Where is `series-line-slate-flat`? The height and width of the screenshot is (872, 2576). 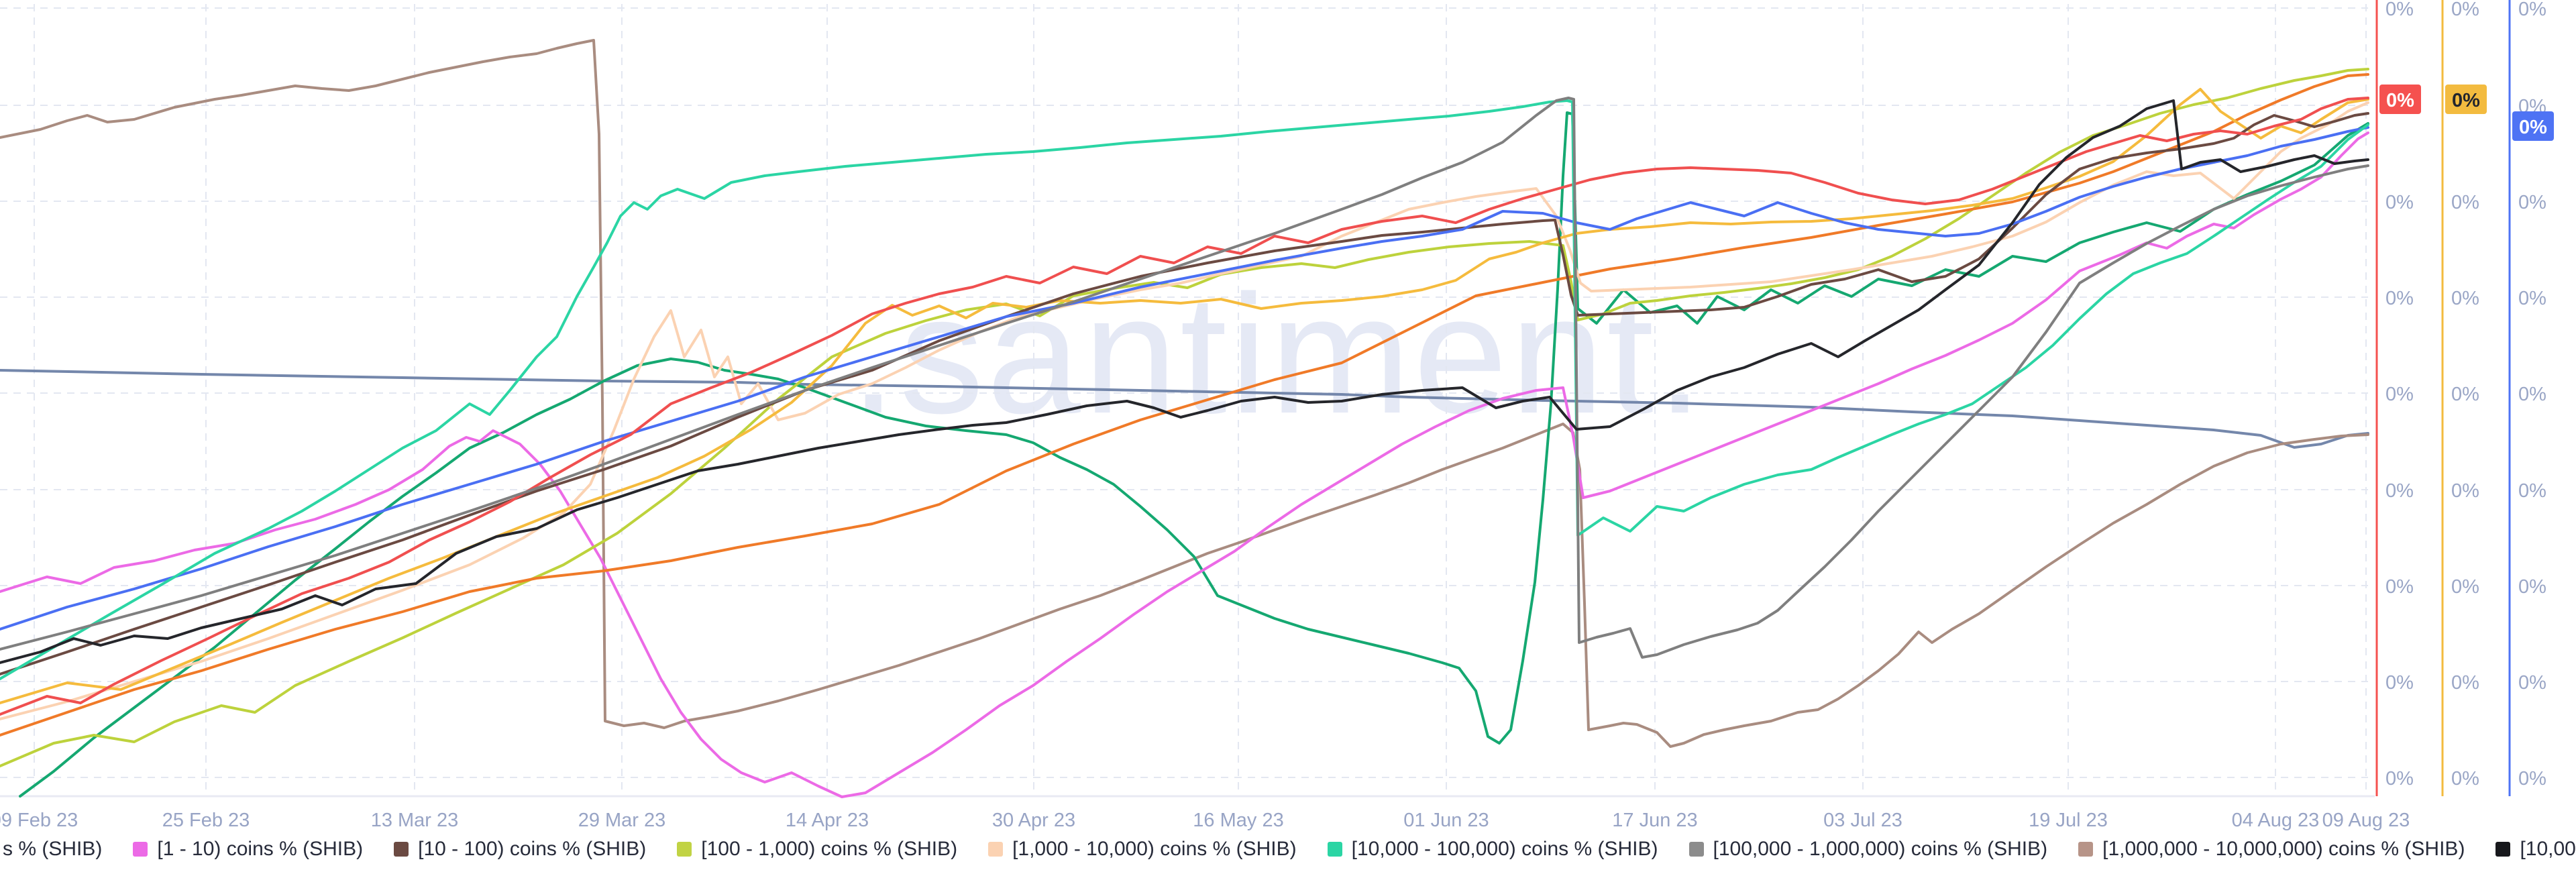 series-line-slate-flat is located at coordinates (1184, 409).